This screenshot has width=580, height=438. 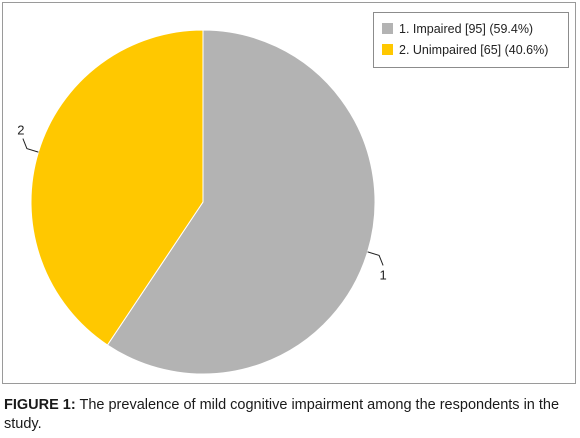 What do you see at coordinates (20, 130) in the screenshot?
I see `slice-label-2: 2` at bounding box center [20, 130].